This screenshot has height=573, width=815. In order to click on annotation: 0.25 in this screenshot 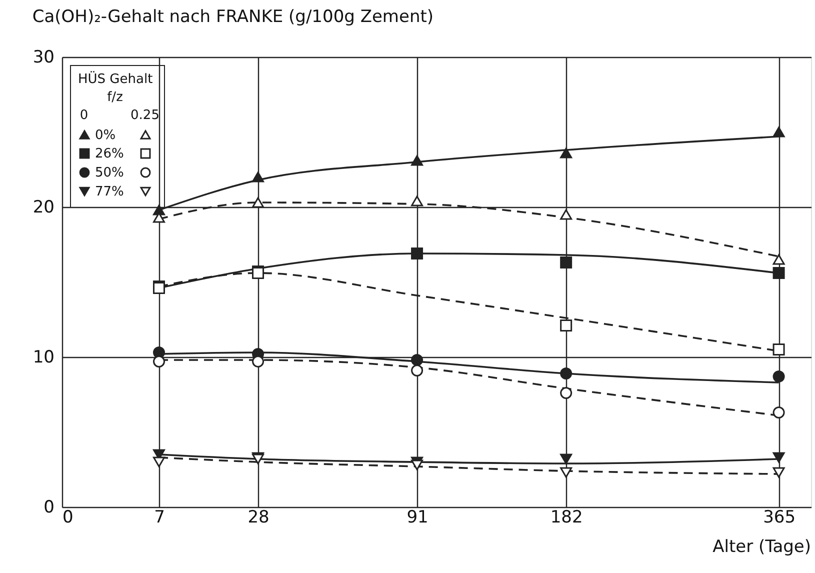, I will do `click(145, 115)`.